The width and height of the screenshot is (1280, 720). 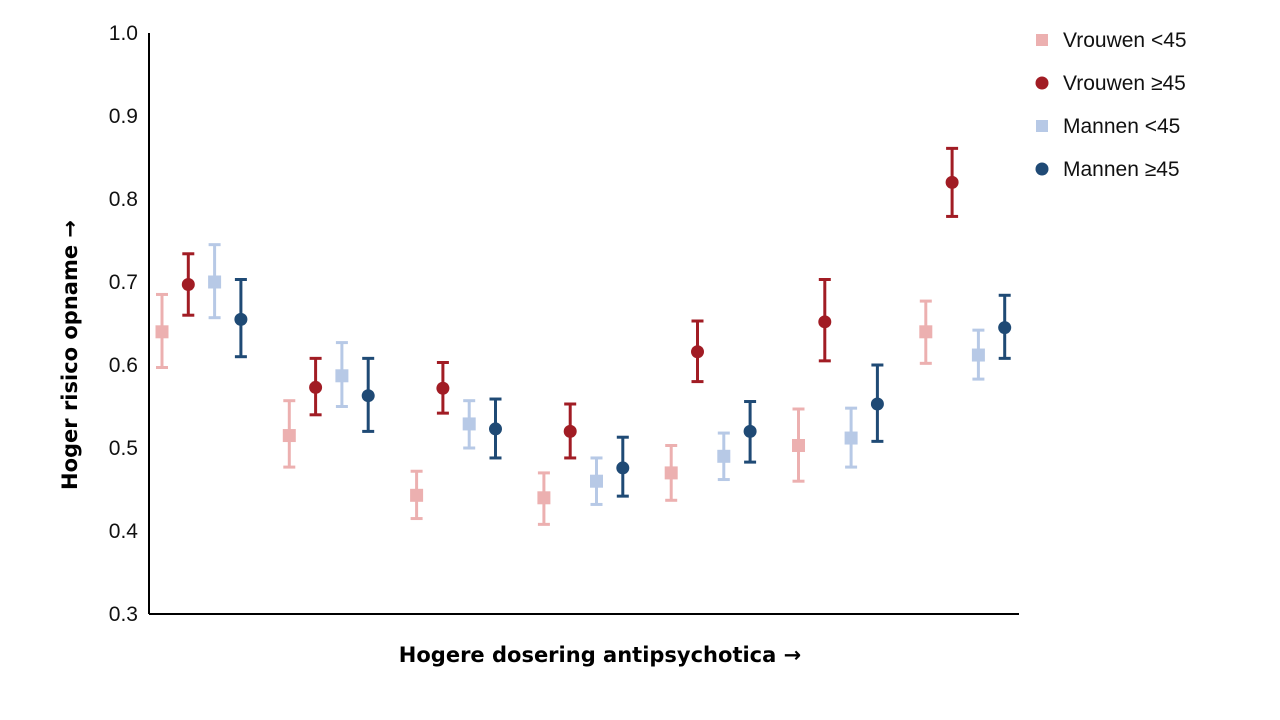 What do you see at coordinates (124, 324) in the screenshot?
I see `y-tick-labels: 0.3 0.4 0.5 0.6 0.7 0.8 0.9 1.0` at bounding box center [124, 324].